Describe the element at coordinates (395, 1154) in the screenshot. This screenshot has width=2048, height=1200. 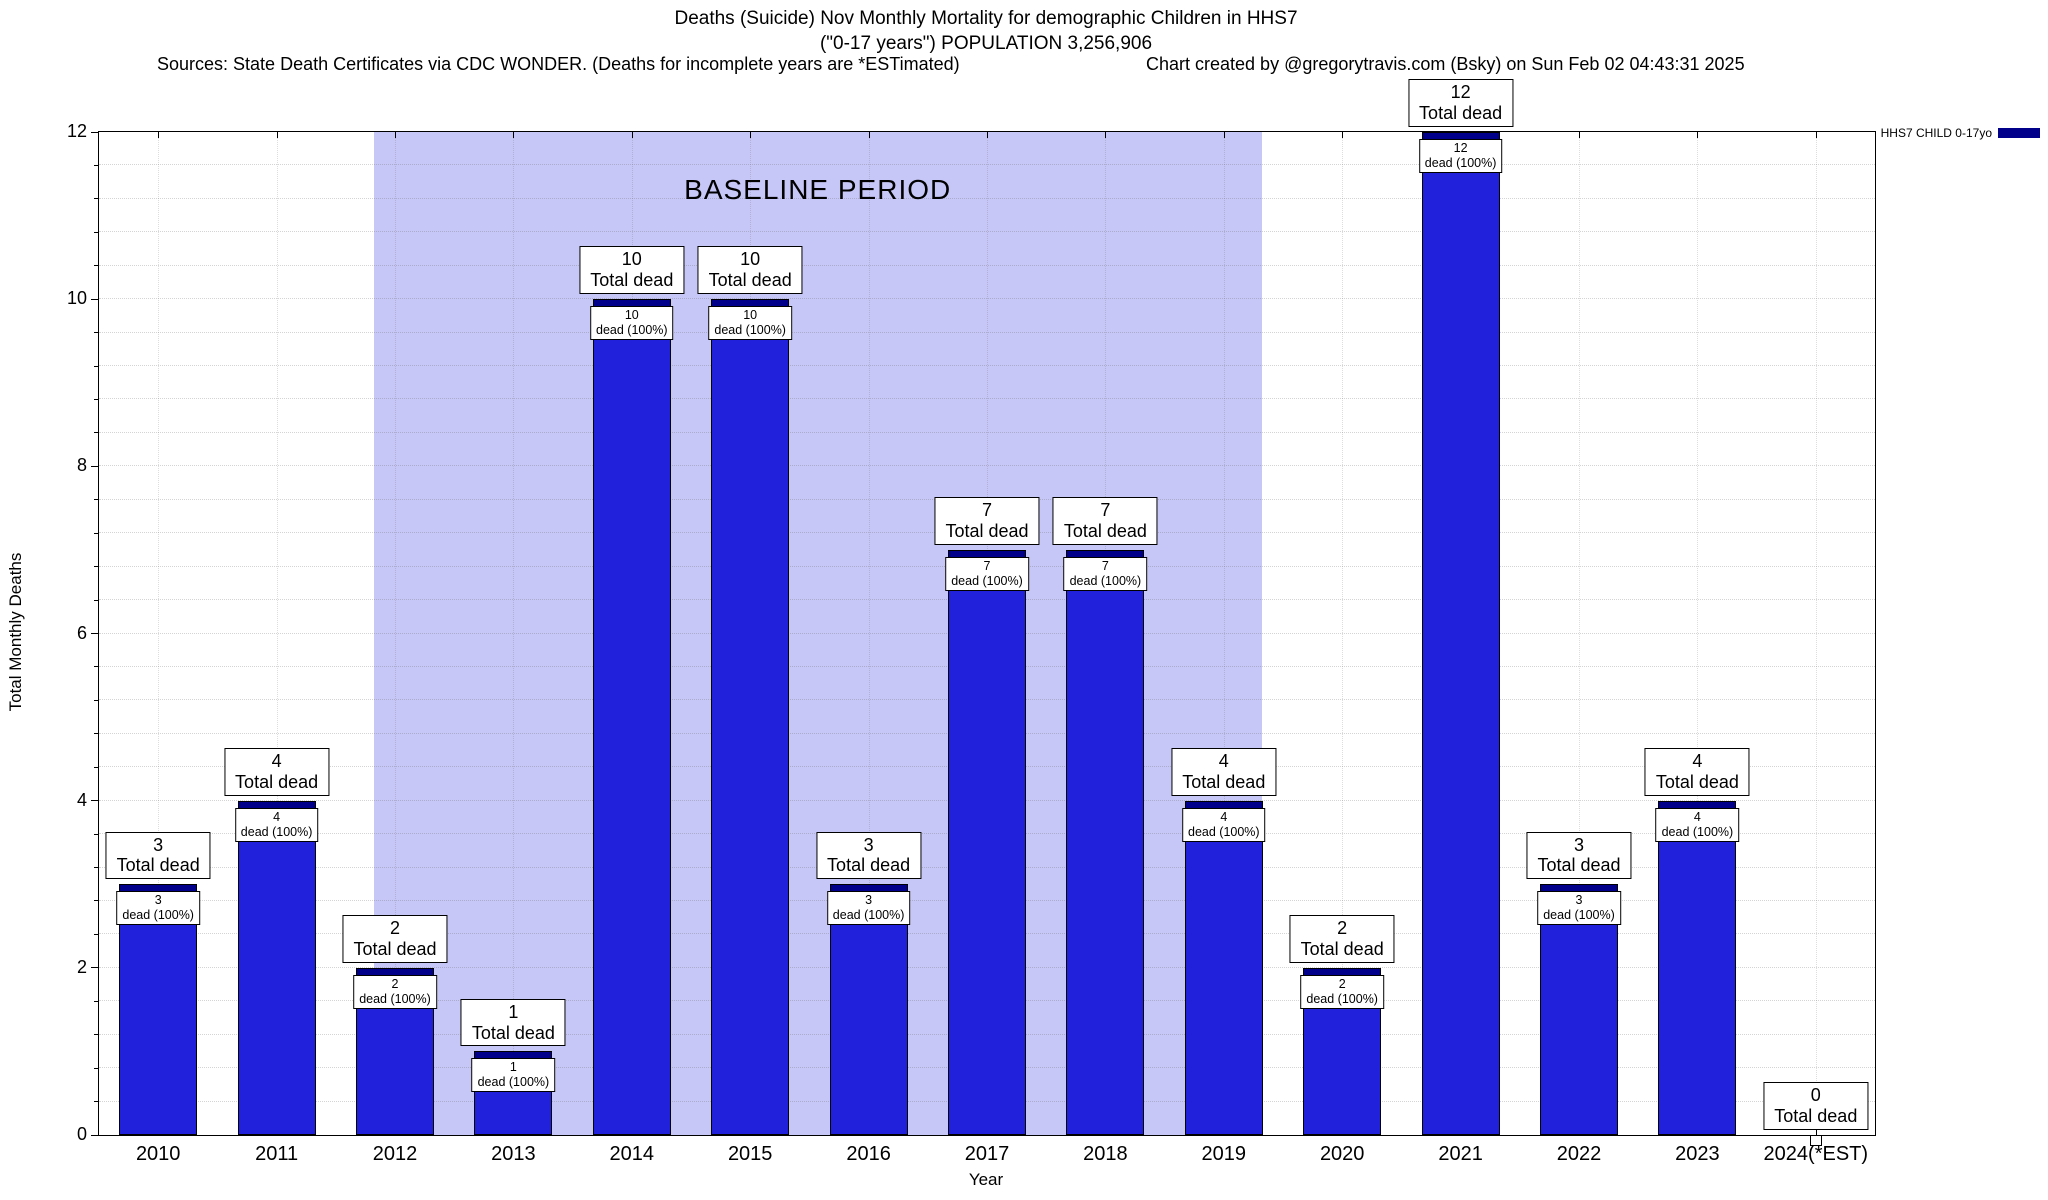
I see `x-tick-label: 2012` at that location.